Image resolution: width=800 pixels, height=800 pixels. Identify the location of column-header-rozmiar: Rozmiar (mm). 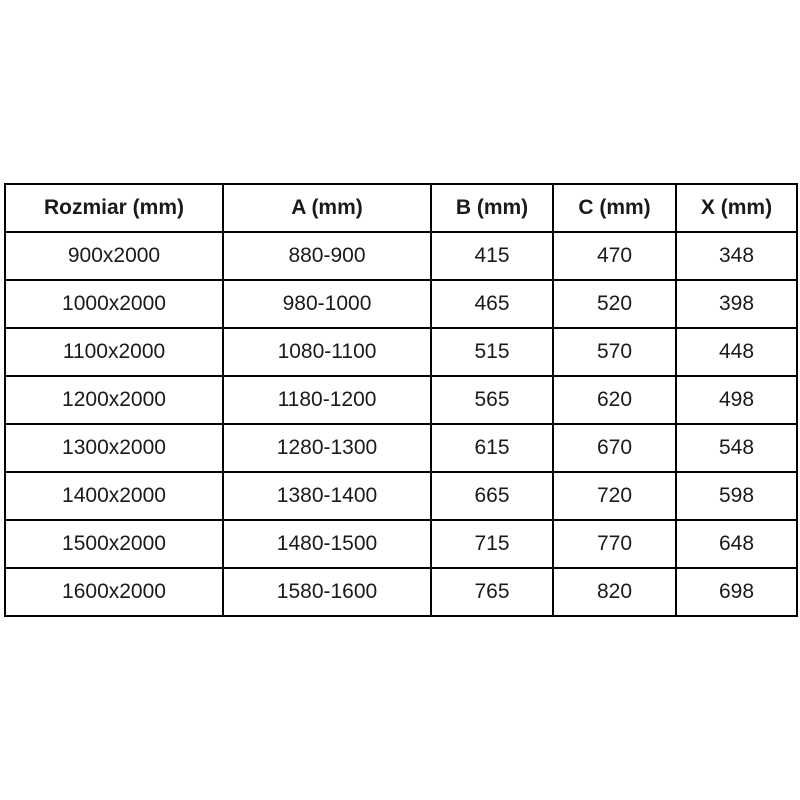
(114, 208).